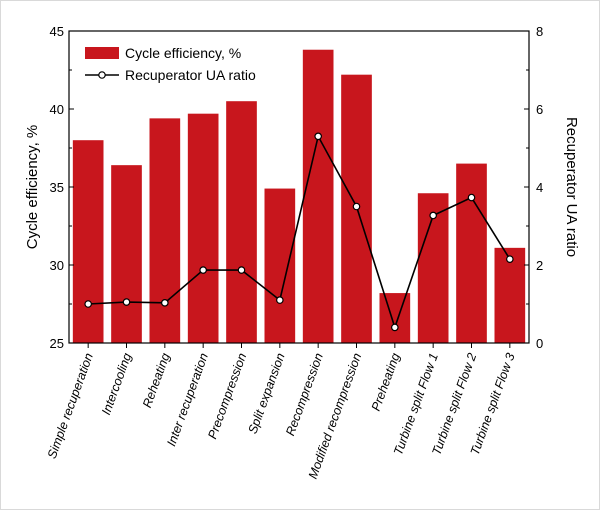 This screenshot has width=600, height=514. I want to click on x-tick-label-1: Intercooling, so click(116, 384).